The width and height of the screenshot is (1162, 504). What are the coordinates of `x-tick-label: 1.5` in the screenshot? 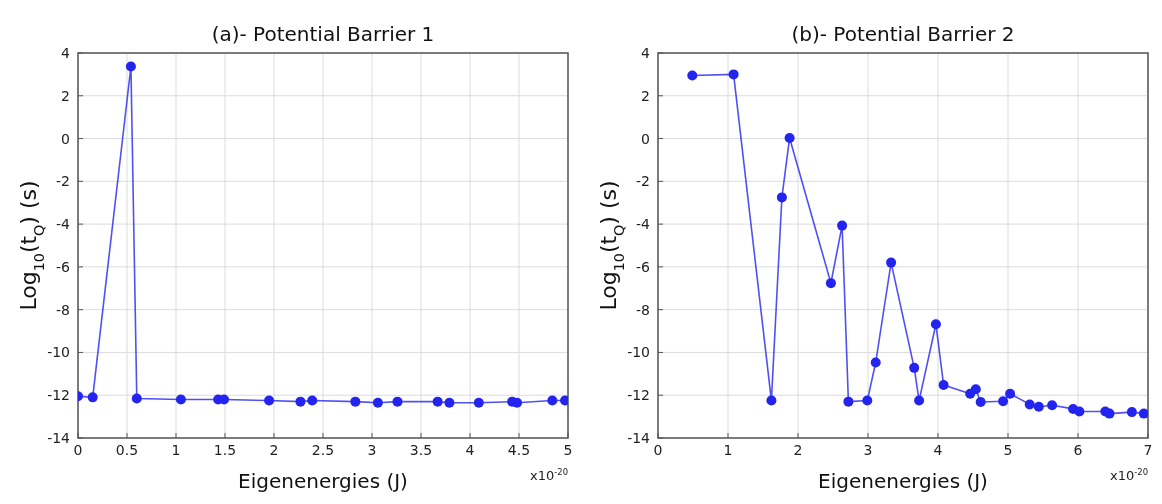 It's located at (225, 450).